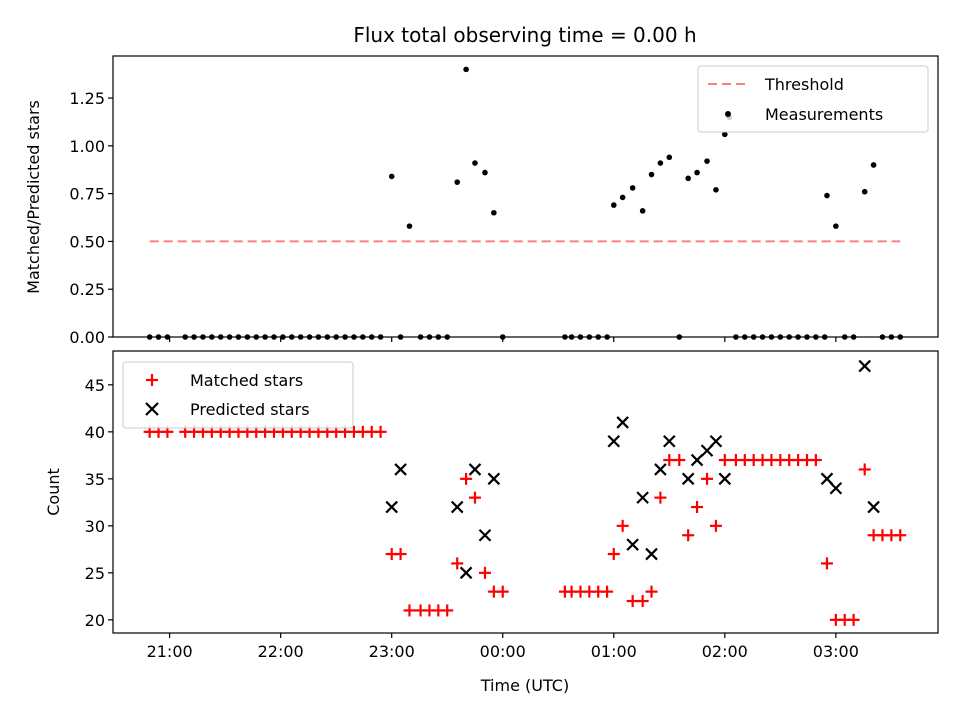  I want to click on bottom-y-axis-label: Count, so click(53, 492).